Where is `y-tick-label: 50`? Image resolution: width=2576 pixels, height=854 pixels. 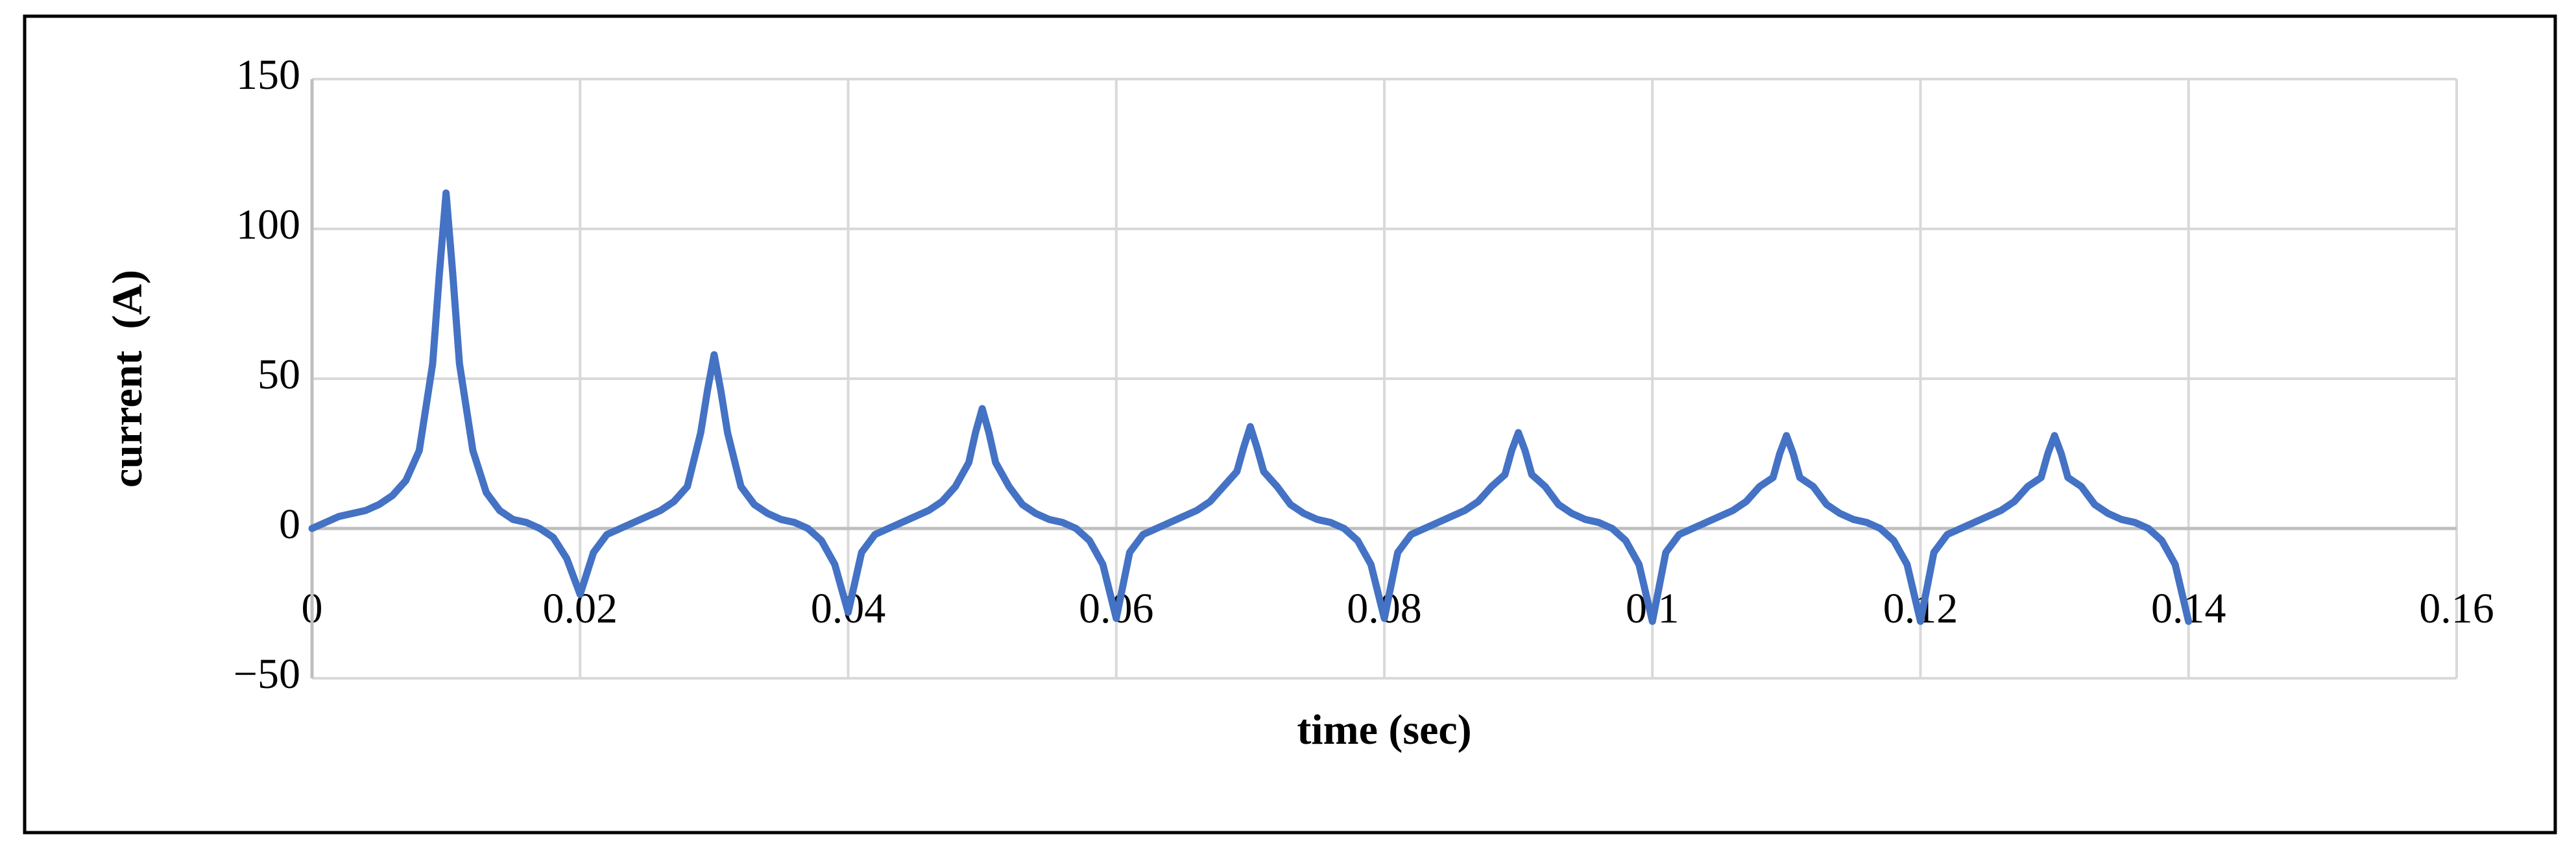 y-tick-label: 50 is located at coordinates (279, 374).